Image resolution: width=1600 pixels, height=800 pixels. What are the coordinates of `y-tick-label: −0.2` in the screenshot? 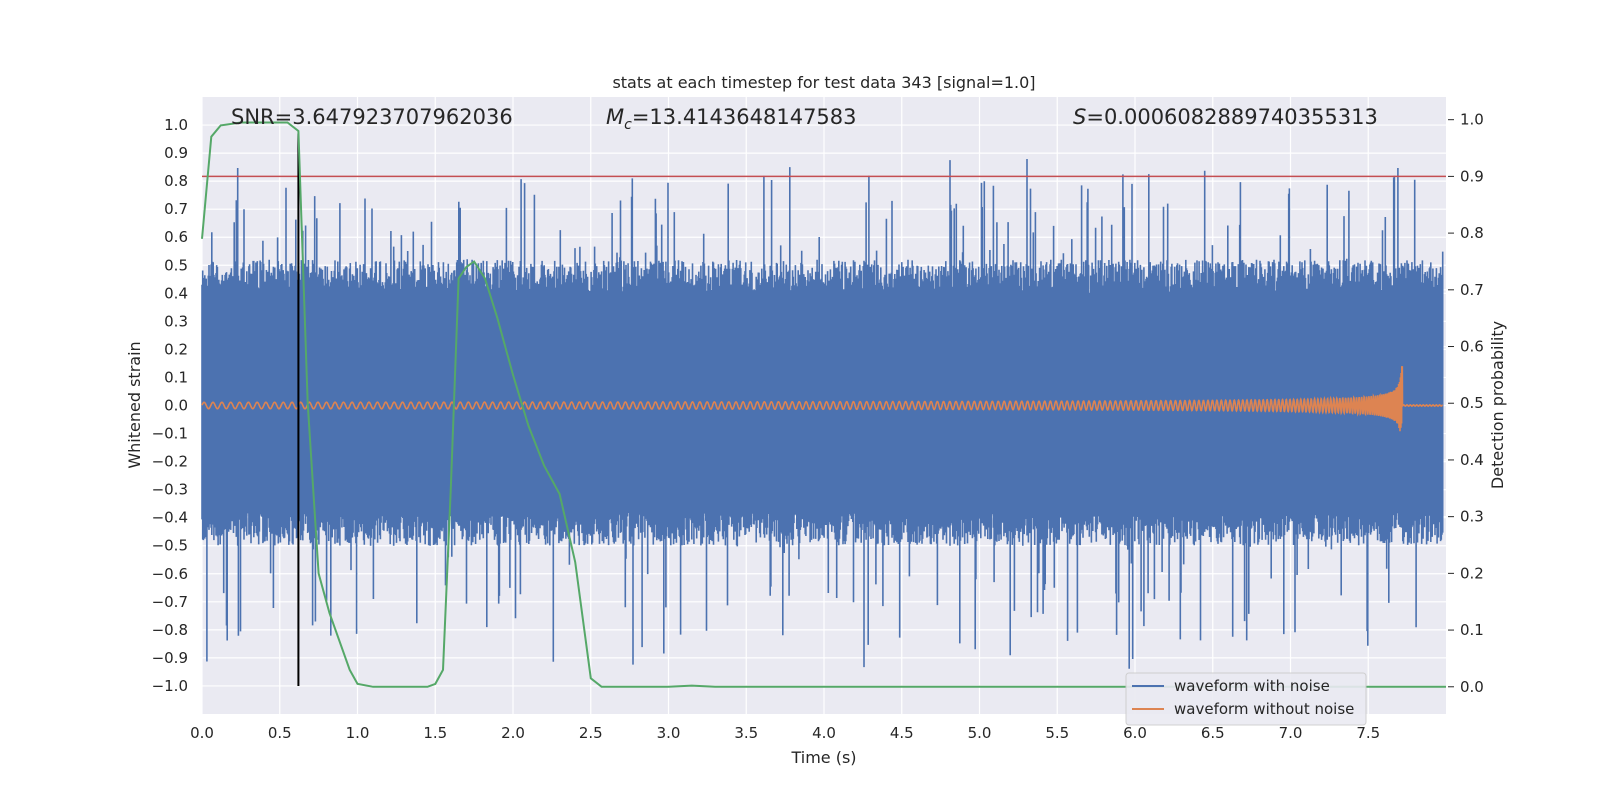 It's located at (170, 462).